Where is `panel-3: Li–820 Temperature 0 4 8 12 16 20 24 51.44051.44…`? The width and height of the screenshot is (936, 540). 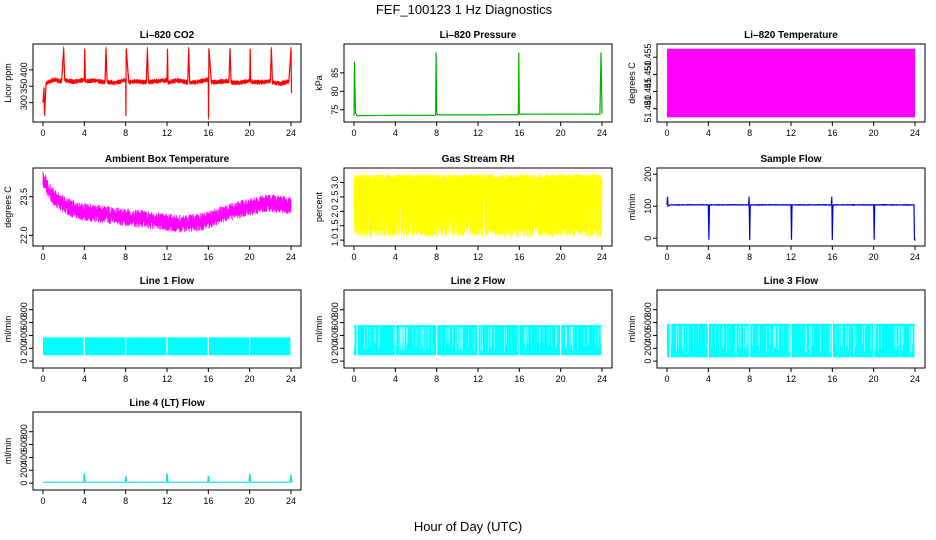 panel-3: Li–820 Temperature 0 4 8 12 16 20 24 51.44051.44… is located at coordinates (776, 84).